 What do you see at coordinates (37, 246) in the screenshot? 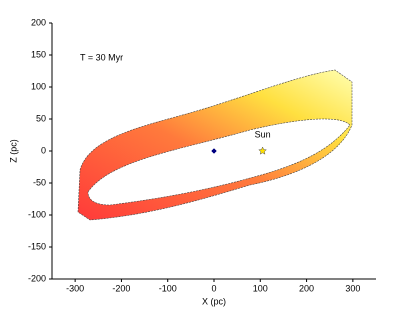
I see `y-tick-label: -150` at bounding box center [37, 246].